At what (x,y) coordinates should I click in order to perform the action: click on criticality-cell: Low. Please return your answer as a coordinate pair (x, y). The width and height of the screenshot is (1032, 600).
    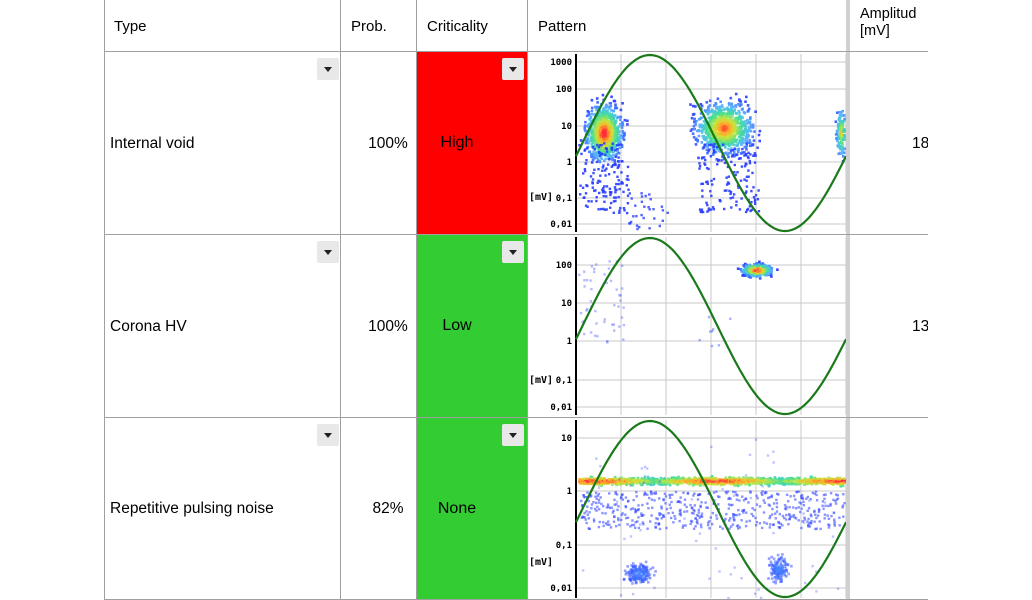
    Looking at the image, I should click on (472, 326).